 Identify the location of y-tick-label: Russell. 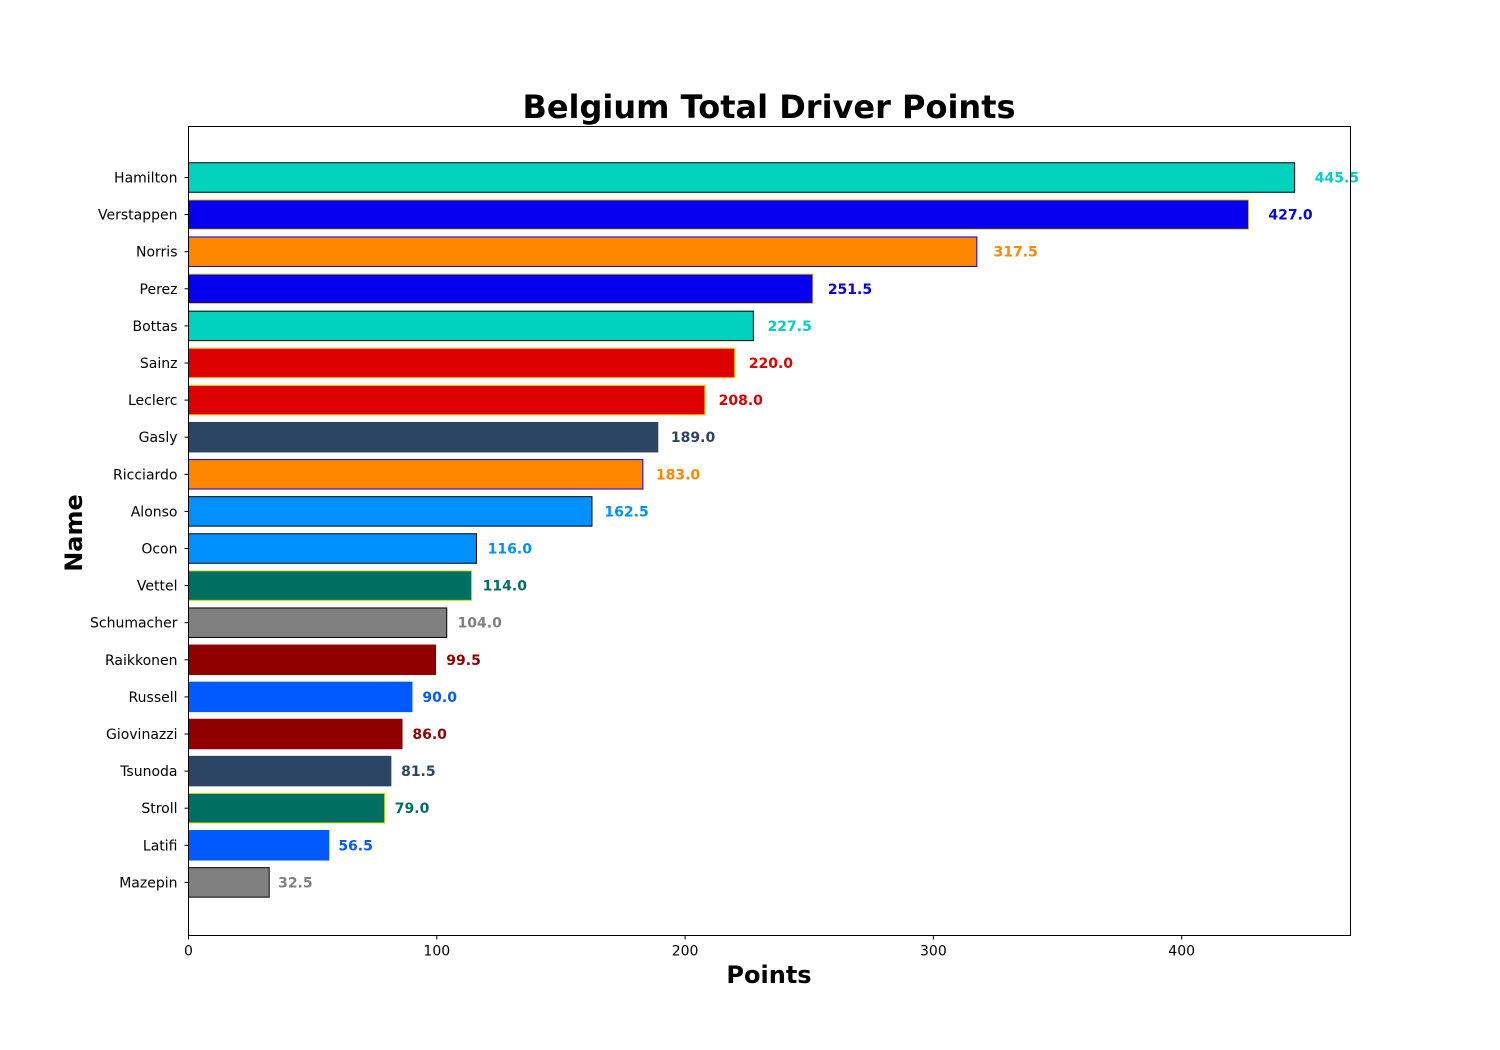
(153, 698).